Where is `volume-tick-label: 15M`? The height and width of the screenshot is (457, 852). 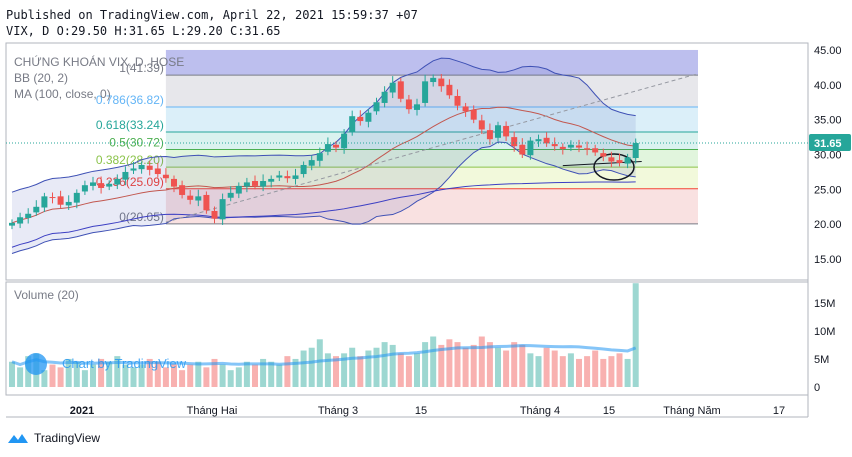
volume-tick-label: 15M is located at coordinates (824, 304).